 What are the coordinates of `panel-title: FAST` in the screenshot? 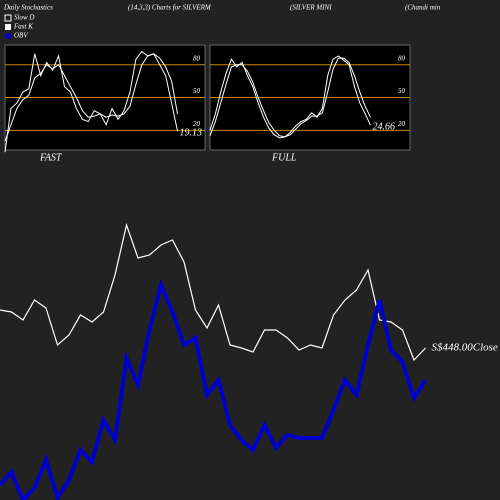 It's located at (51, 157).